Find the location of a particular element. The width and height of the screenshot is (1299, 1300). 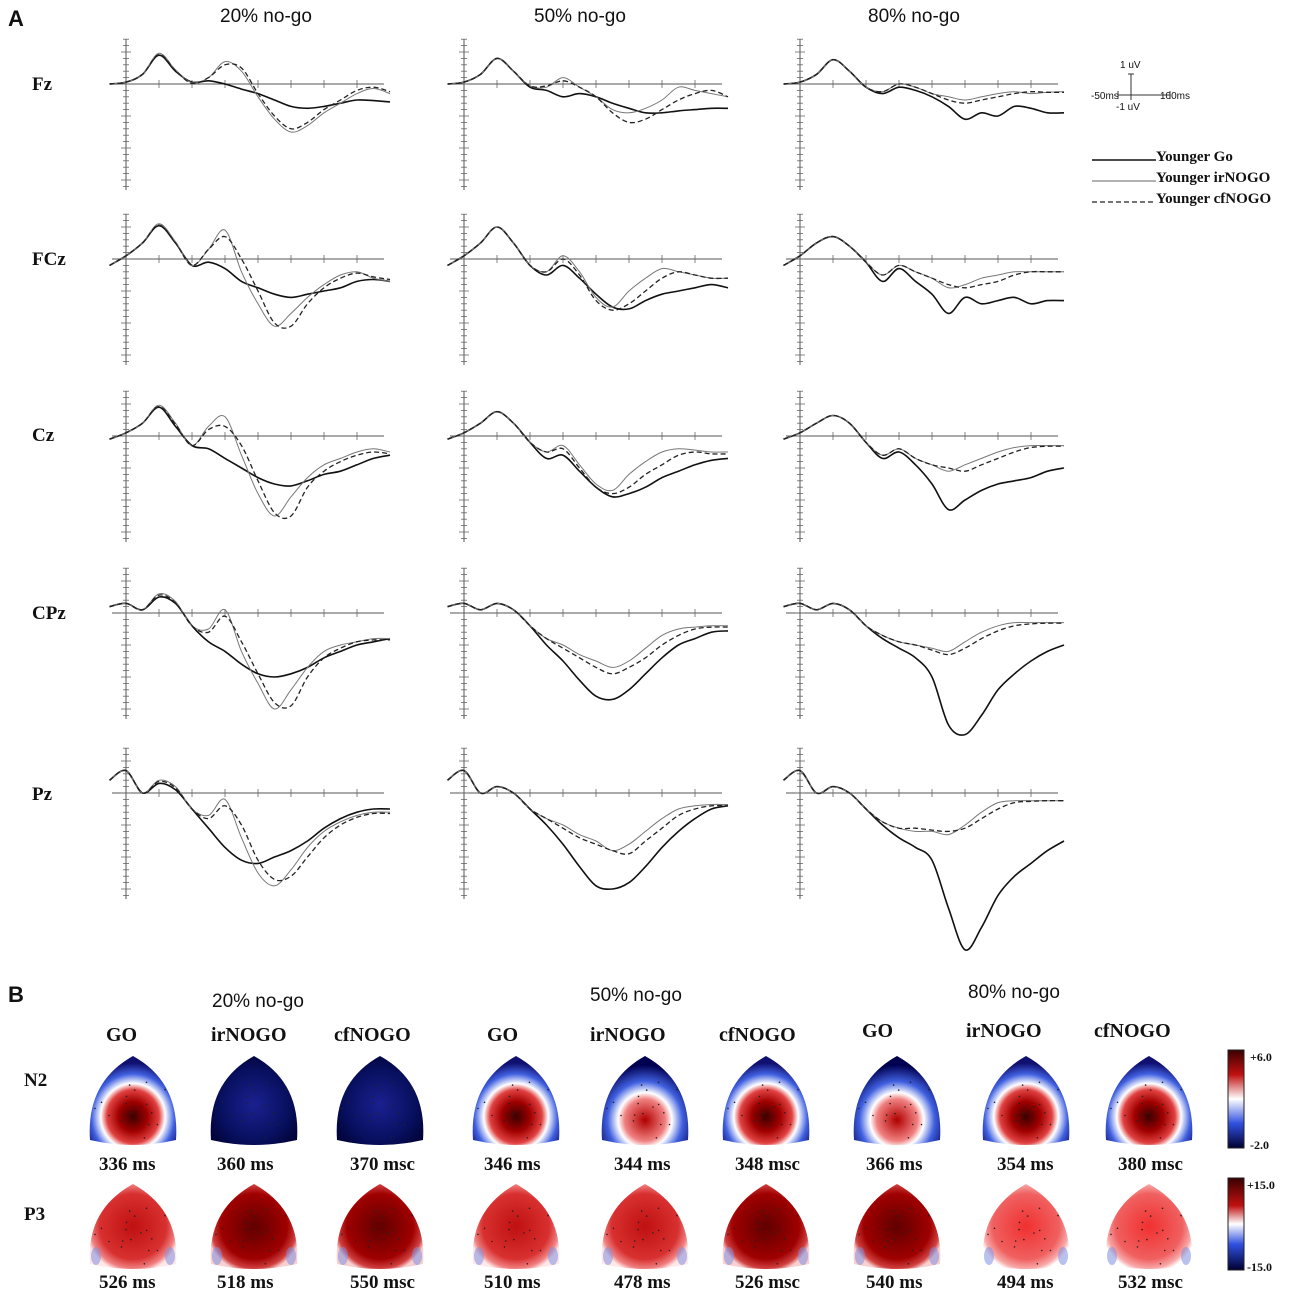

series-younger-go is located at coordinates (588, 85).